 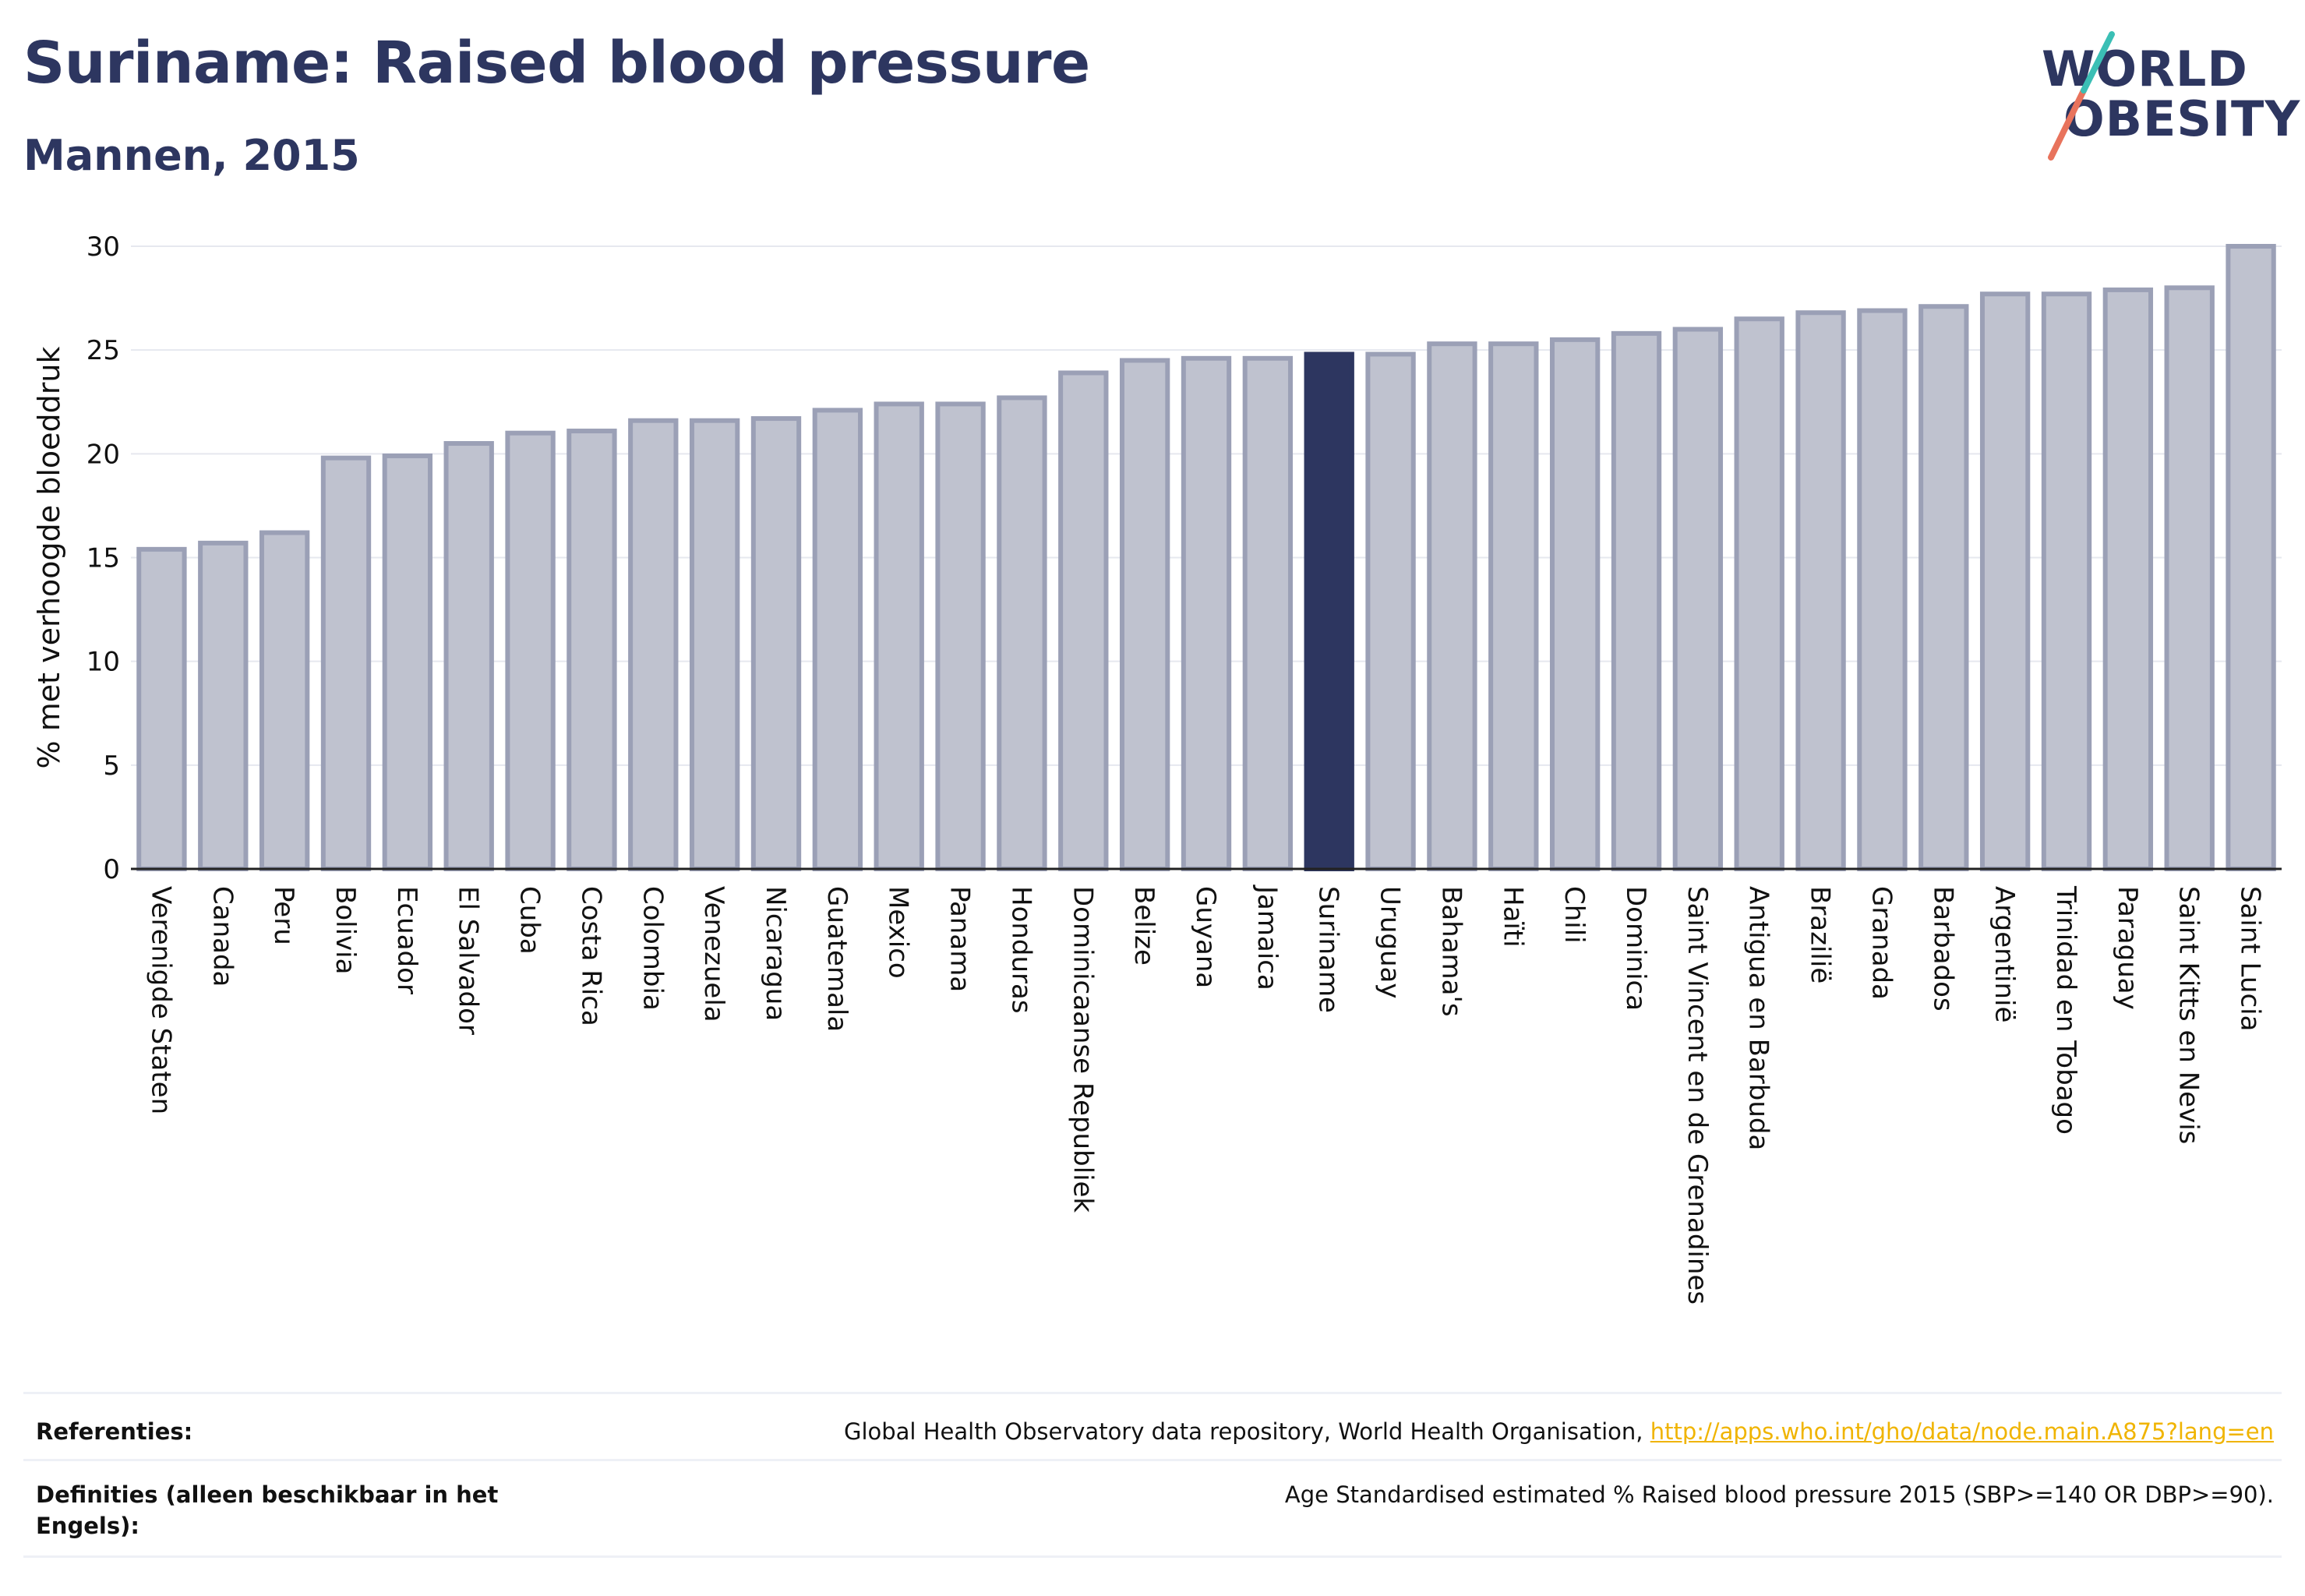 I want to click on x-tick-label: Ecuador, so click(x=406, y=940).